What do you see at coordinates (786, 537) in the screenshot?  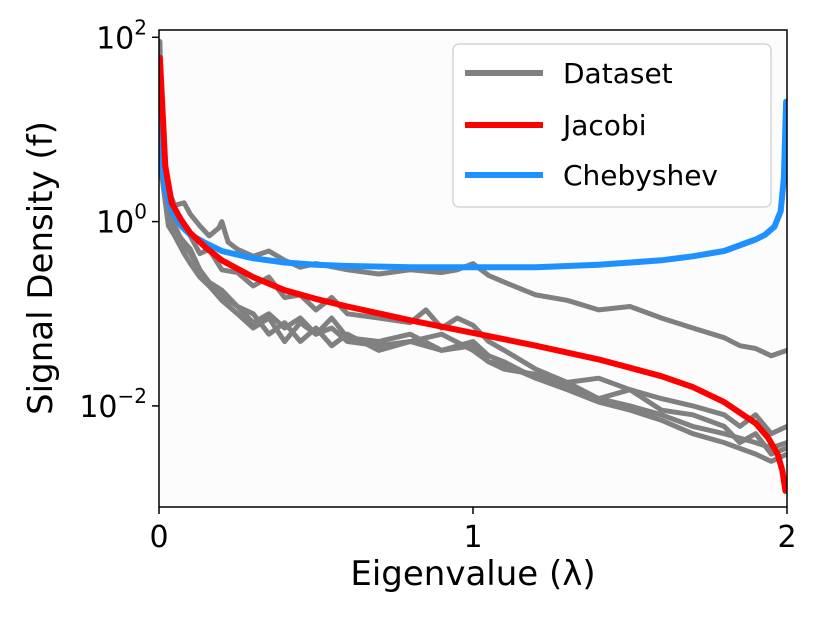 I see `x-tick-label: 2` at bounding box center [786, 537].